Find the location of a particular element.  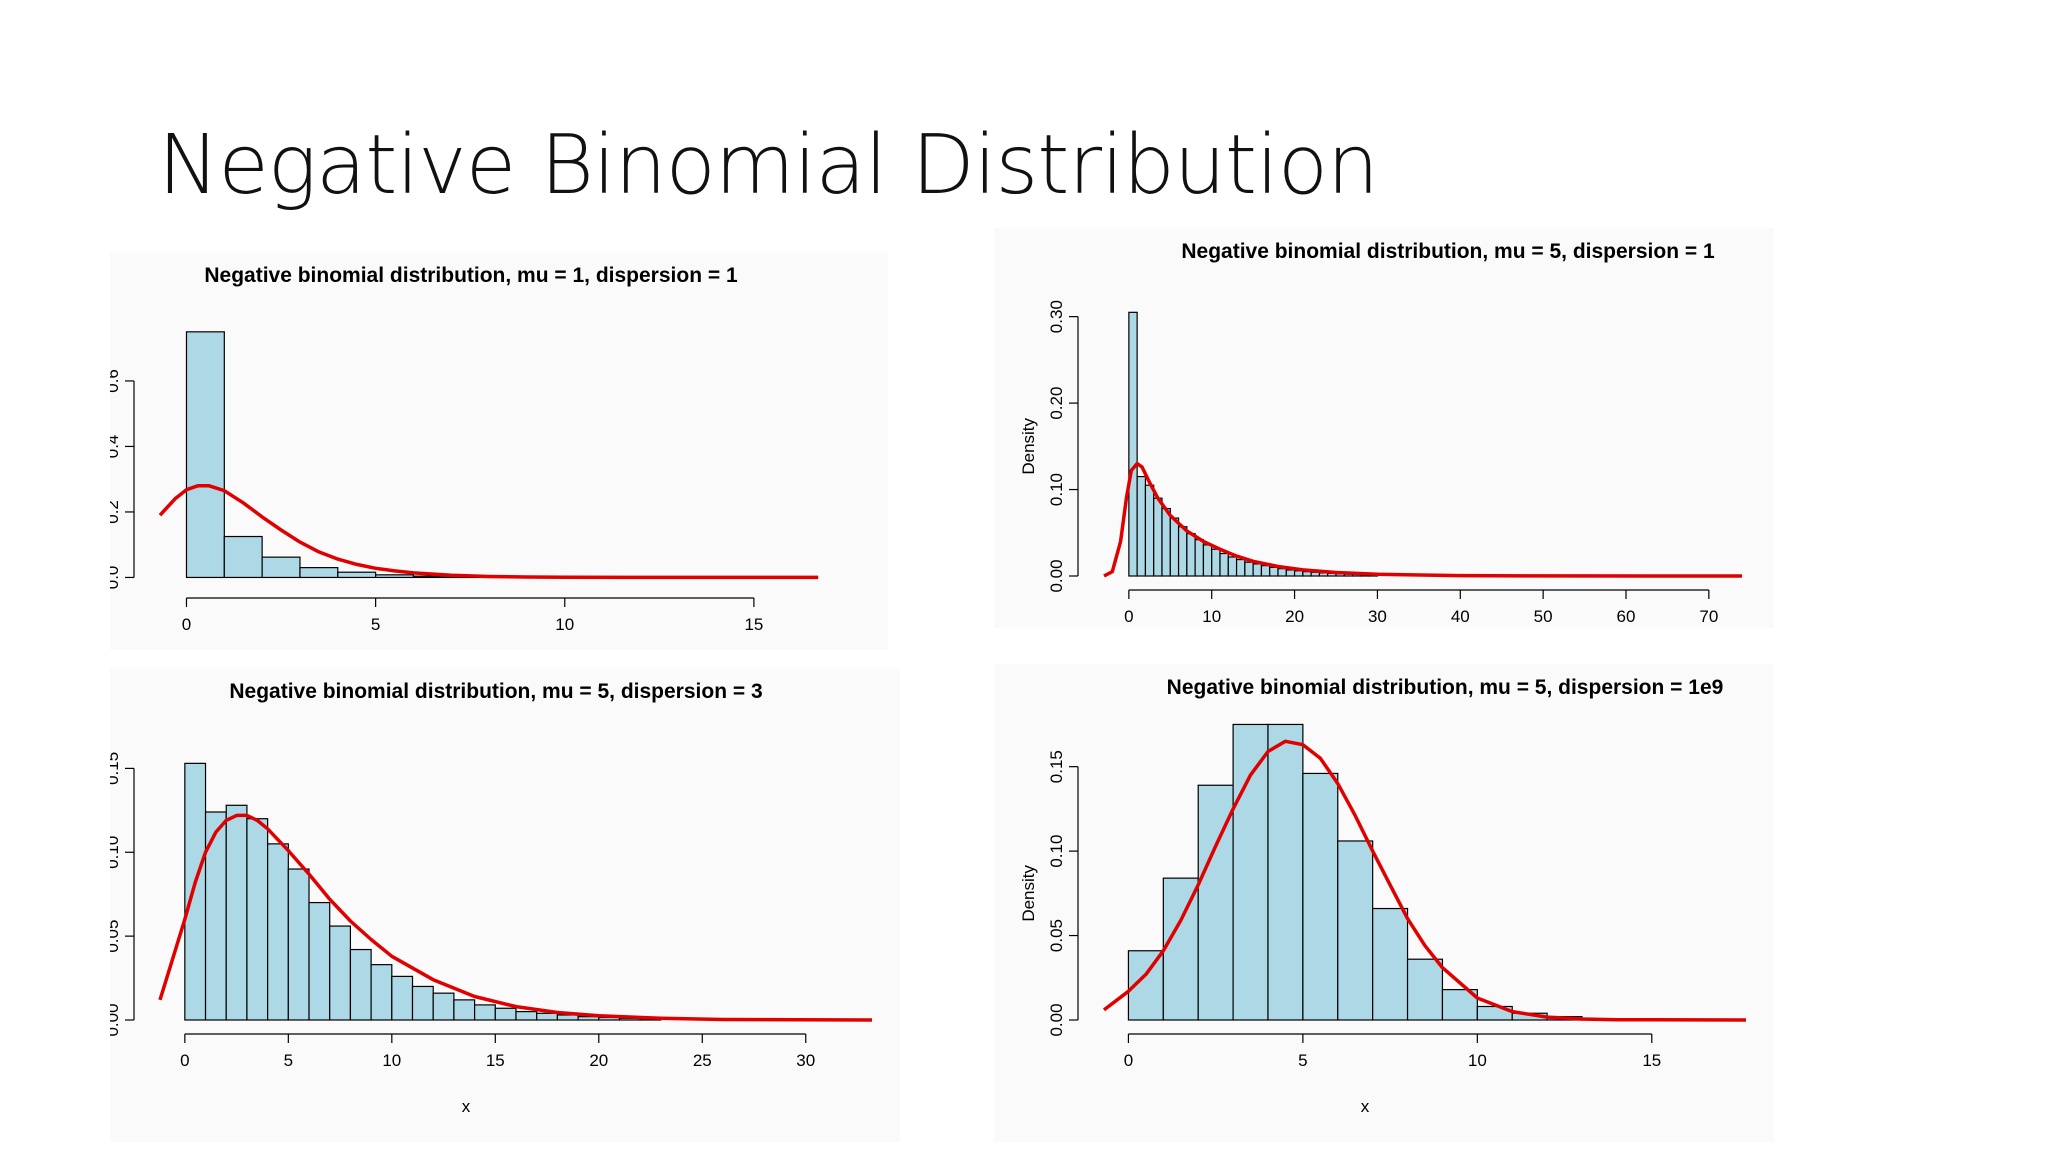

x-axis: 0 5 10 15 x is located at coordinates (1392, 1074).